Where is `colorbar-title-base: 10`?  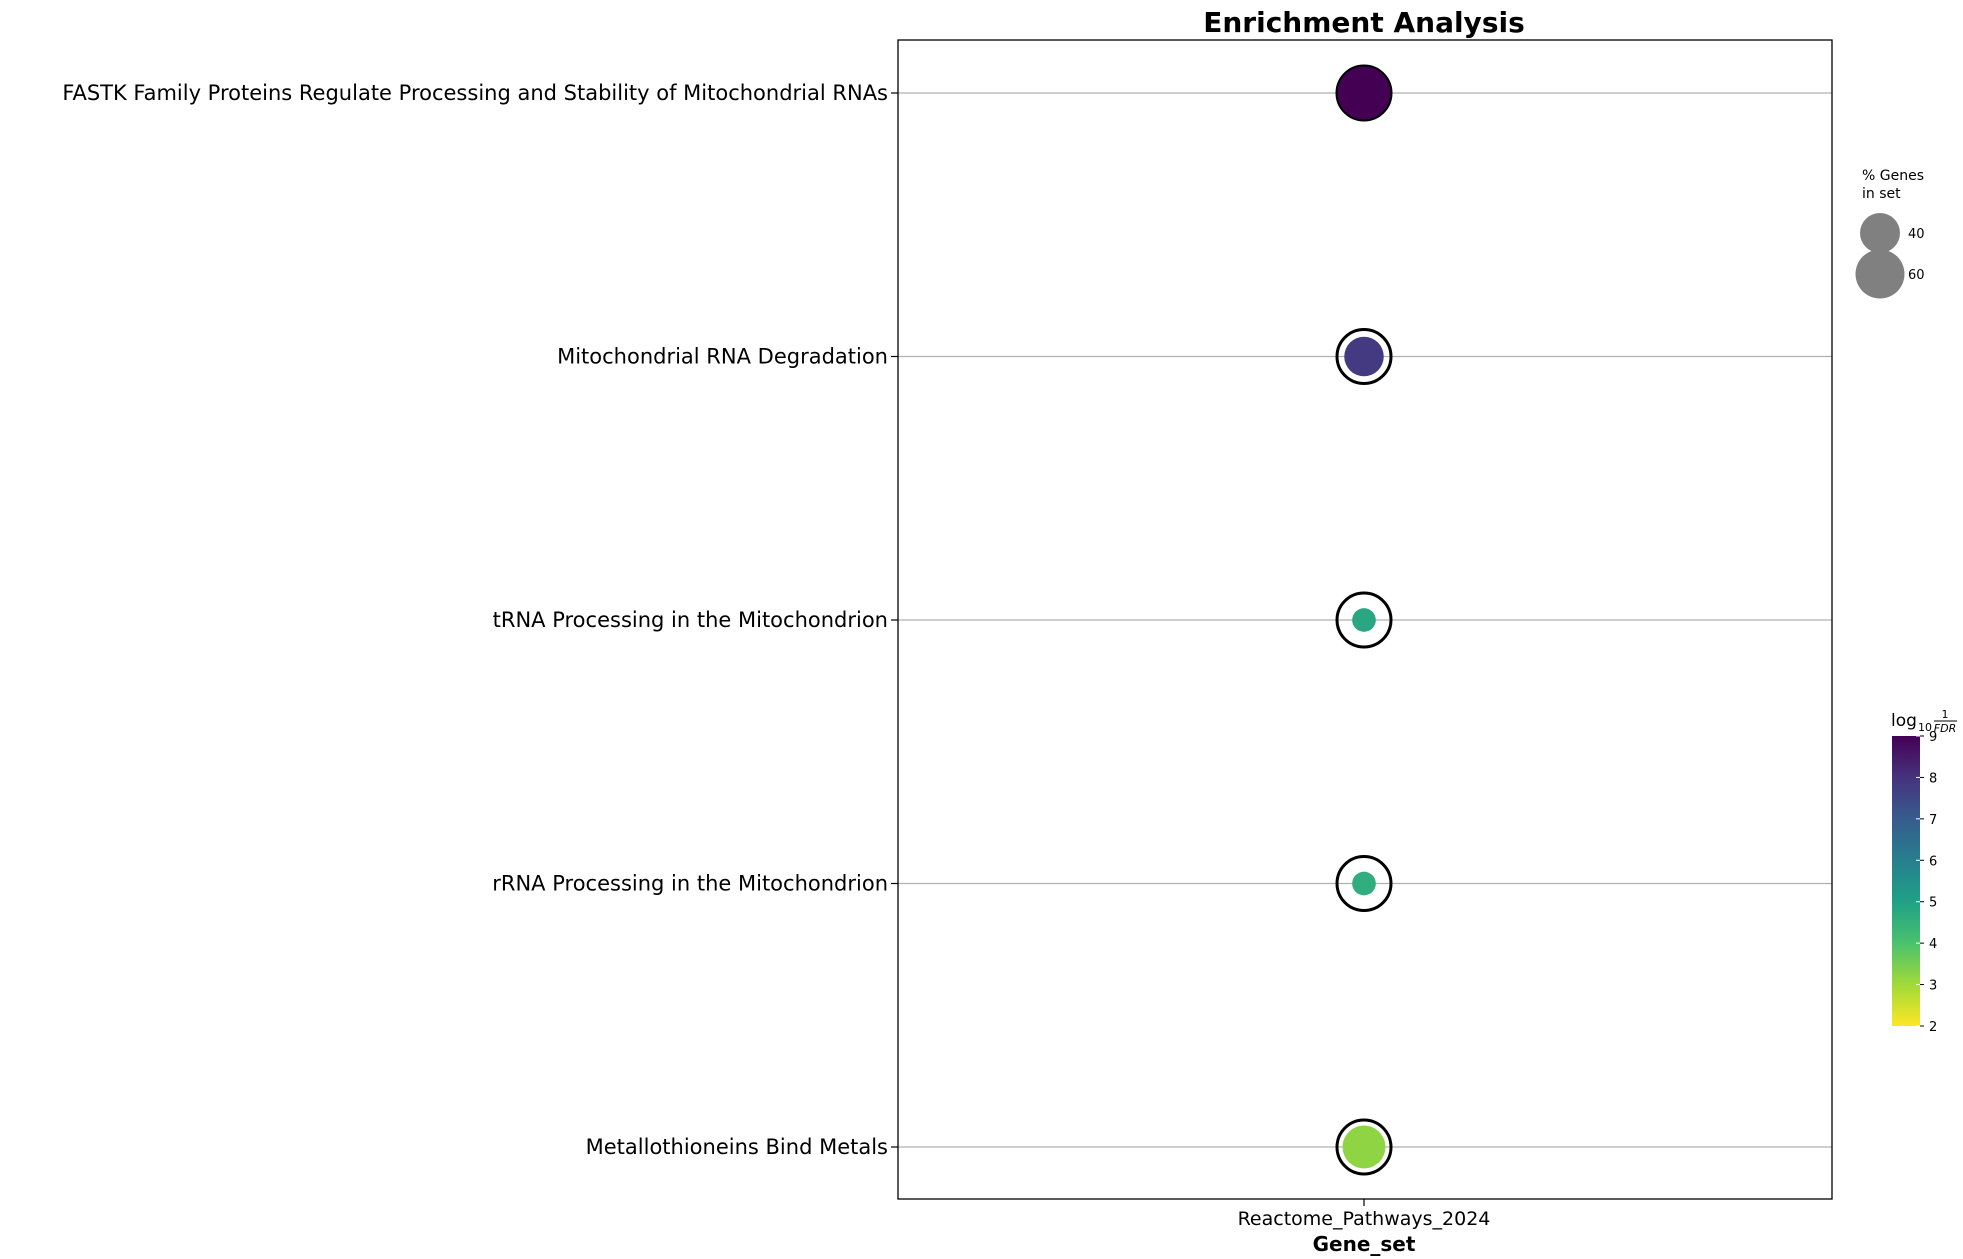 colorbar-title-base: 10 is located at coordinates (1925, 727).